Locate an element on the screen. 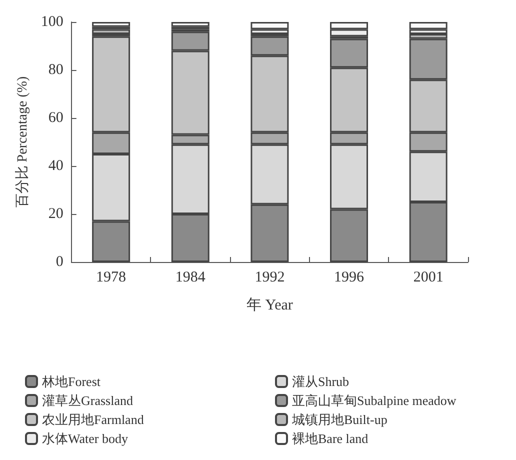 This screenshot has width=516, height=460. x-tick-label: 1984 is located at coordinates (190, 278).